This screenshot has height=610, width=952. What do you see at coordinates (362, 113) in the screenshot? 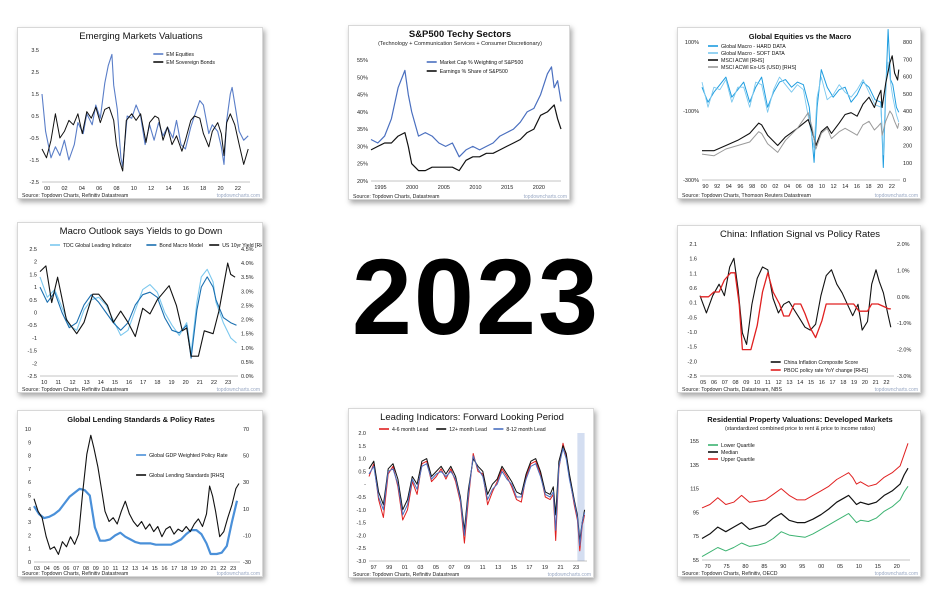
I see `y-tick-label: 40%` at bounding box center [362, 113].